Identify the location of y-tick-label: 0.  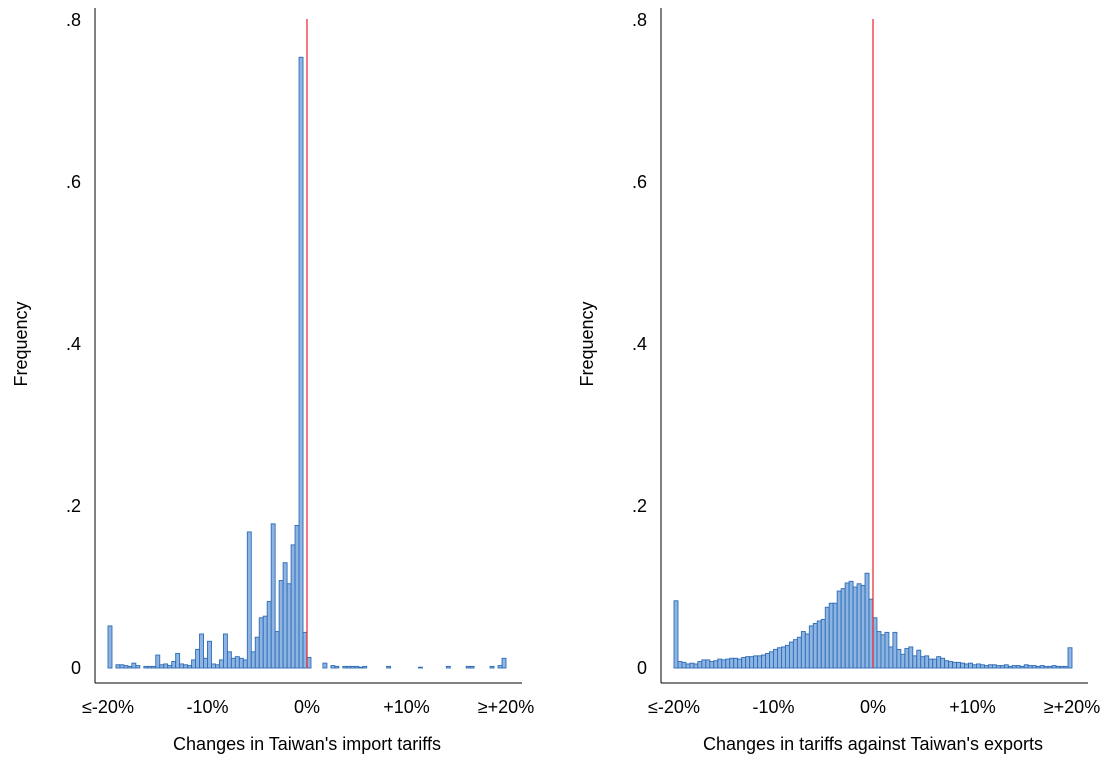
(642, 668).